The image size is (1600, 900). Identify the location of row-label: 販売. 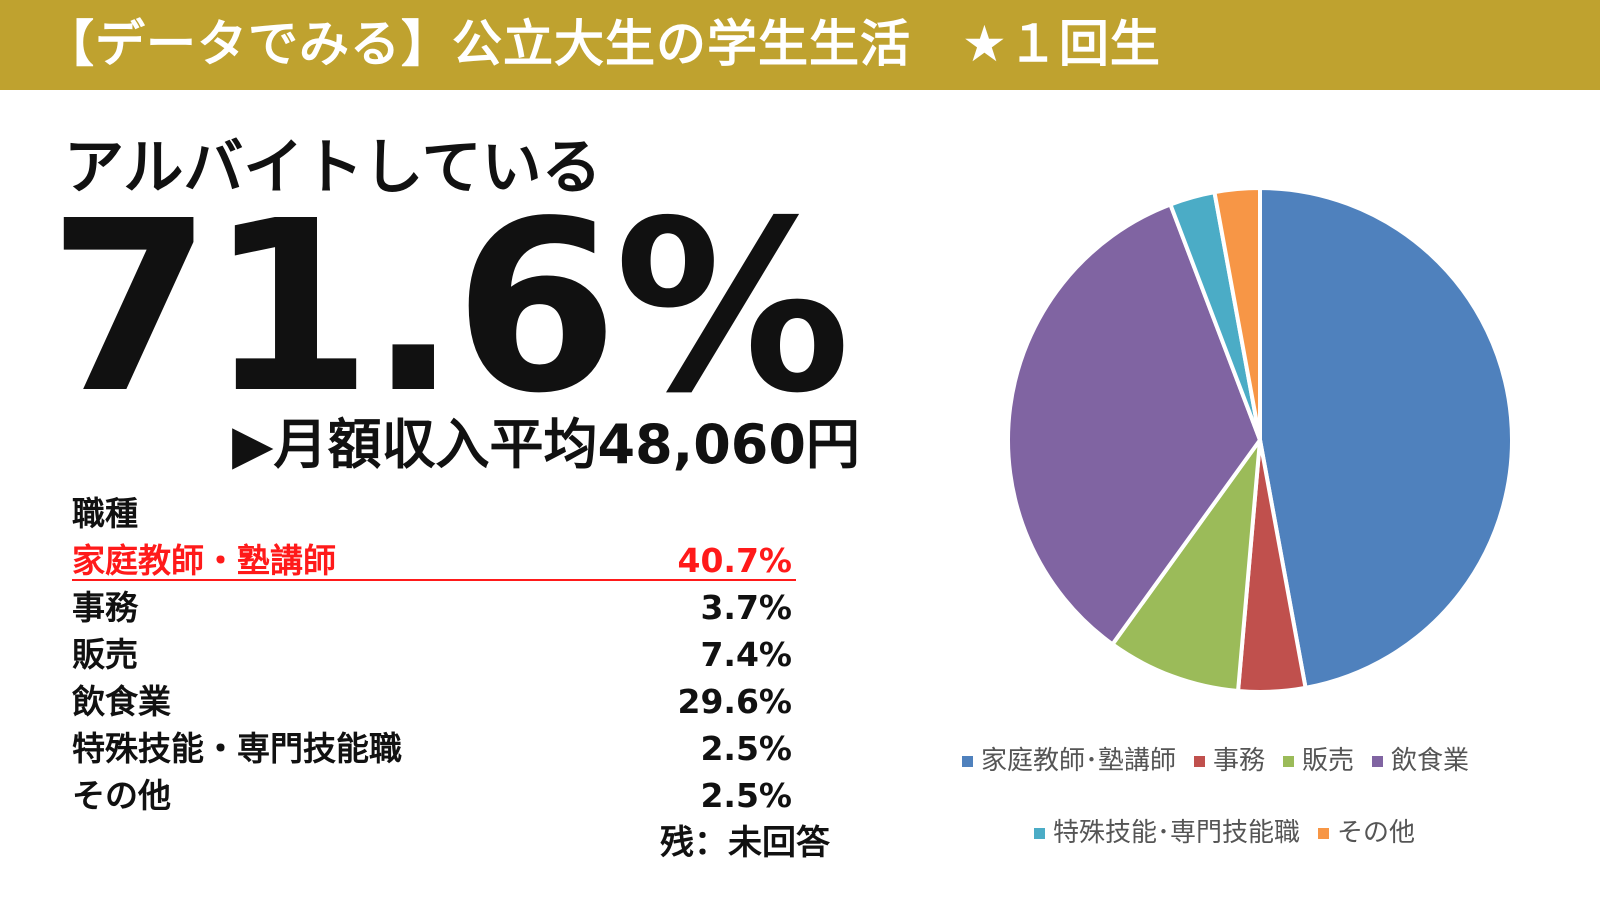
(105, 654).